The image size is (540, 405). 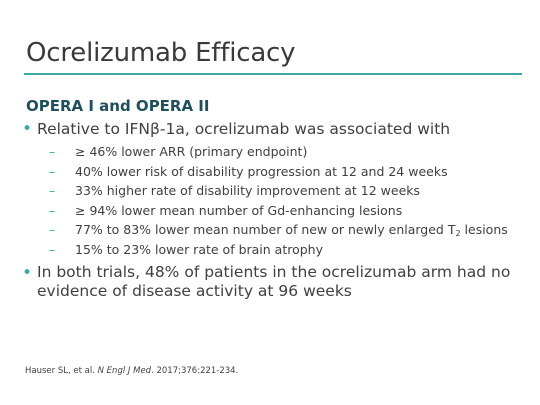 What do you see at coordinates (195, 371) in the screenshot?
I see `citation-details: . 2017;376:221-234.` at bounding box center [195, 371].